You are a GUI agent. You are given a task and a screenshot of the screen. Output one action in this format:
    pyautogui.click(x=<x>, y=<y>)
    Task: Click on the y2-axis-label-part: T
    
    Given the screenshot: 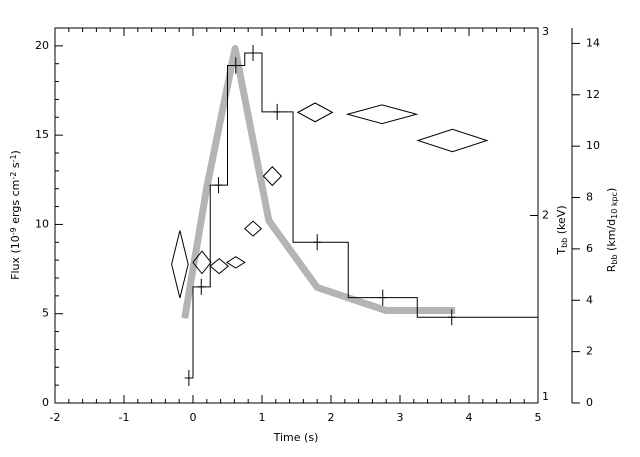 What is the action you would take?
    pyautogui.click(x=561, y=252)
    